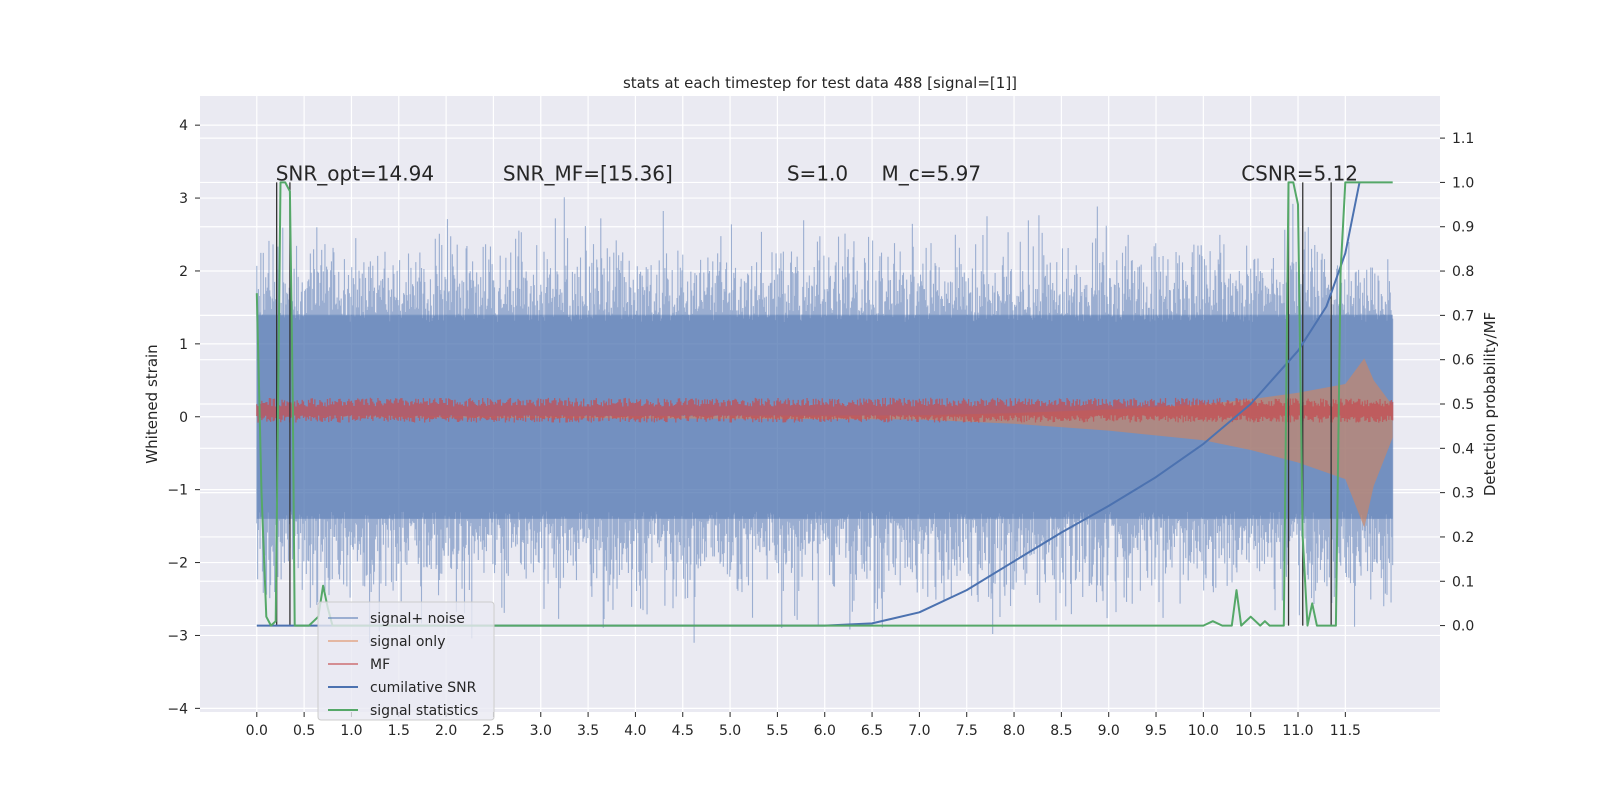  What do you see at coordinates (399, 731) in the screenshot?
I see `x-tick-label: 1.5` at bounding box center [399, 731].